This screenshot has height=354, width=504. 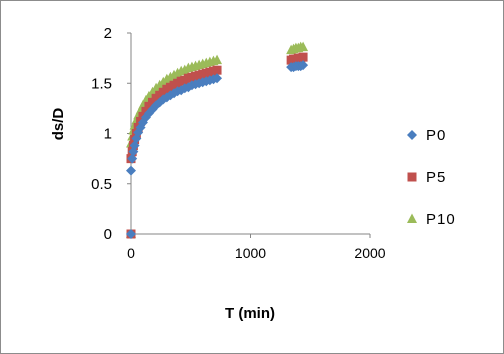 I want to click on y-tick-labels: 0 0.5 1 1.5 2, so click(x=101, y=134).